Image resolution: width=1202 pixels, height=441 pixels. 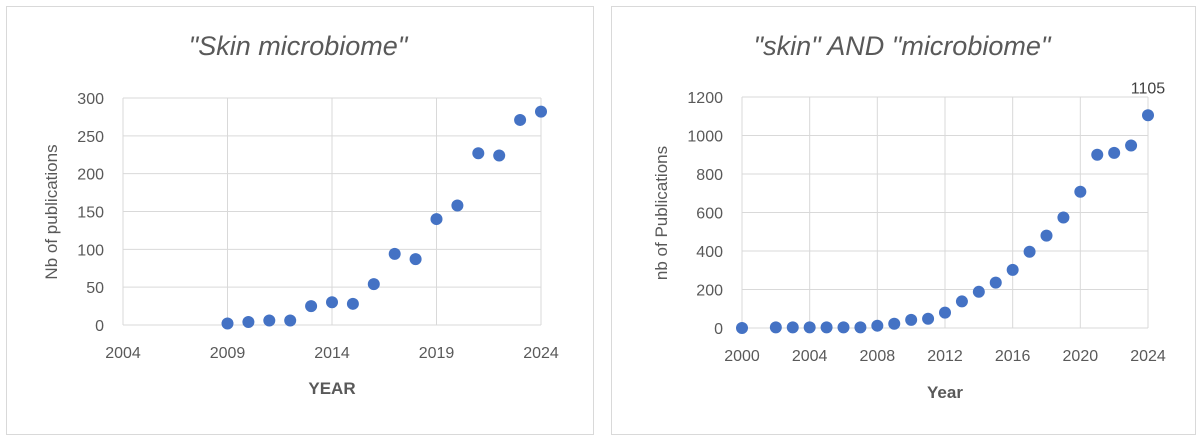 I want to click on chart-title: "Skin microbiome", so click(x=299, y=46).